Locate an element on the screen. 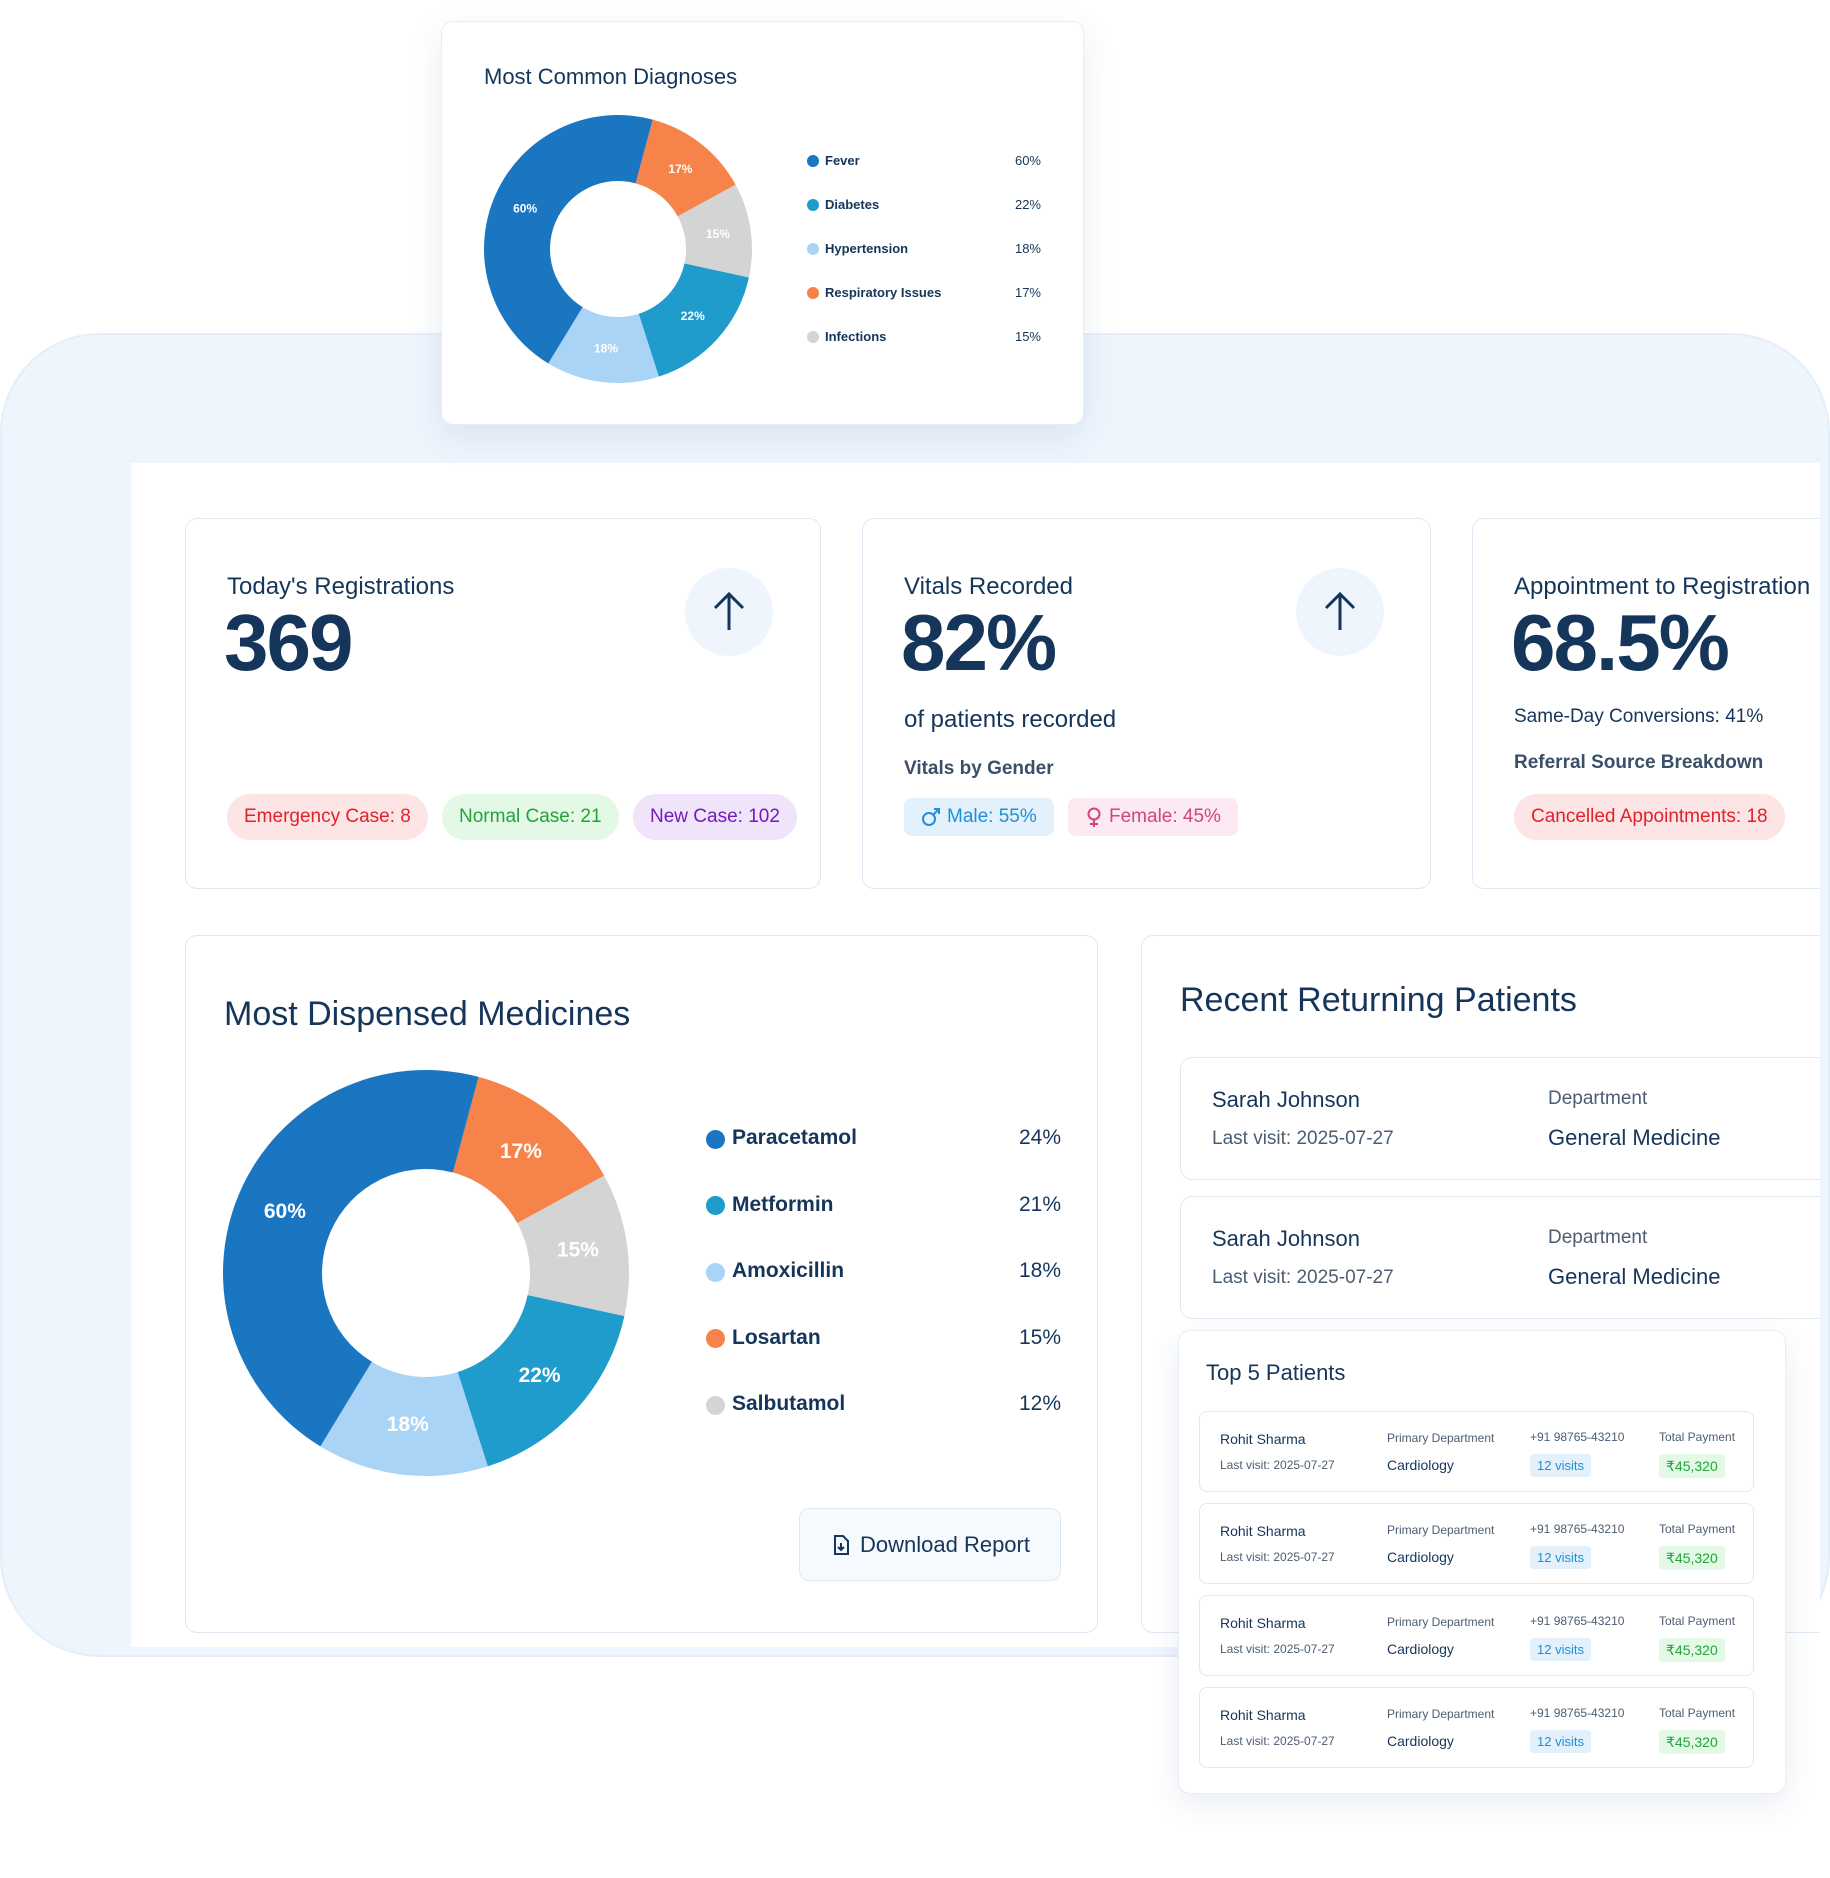 The height and width of the screenshot is (1878, 1830). patient-name: Sarah Johnson is located at coordinates (1286, 1099).